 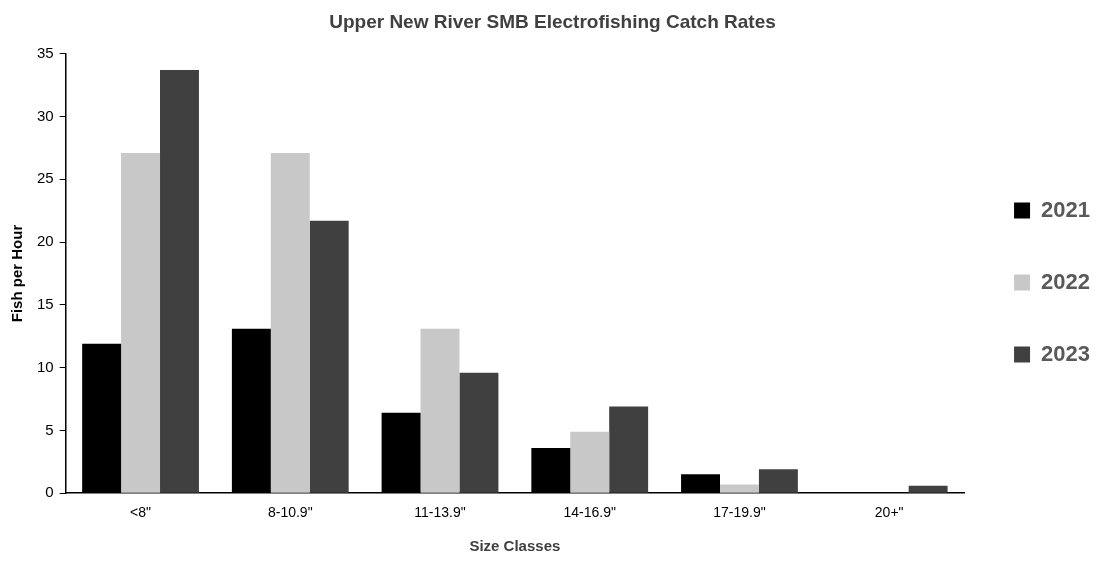 What do you see at coordinates (739, 512) in the screenshot?
I see `x-tick-label: 17-19.9"` at bounding box center [739, 512].